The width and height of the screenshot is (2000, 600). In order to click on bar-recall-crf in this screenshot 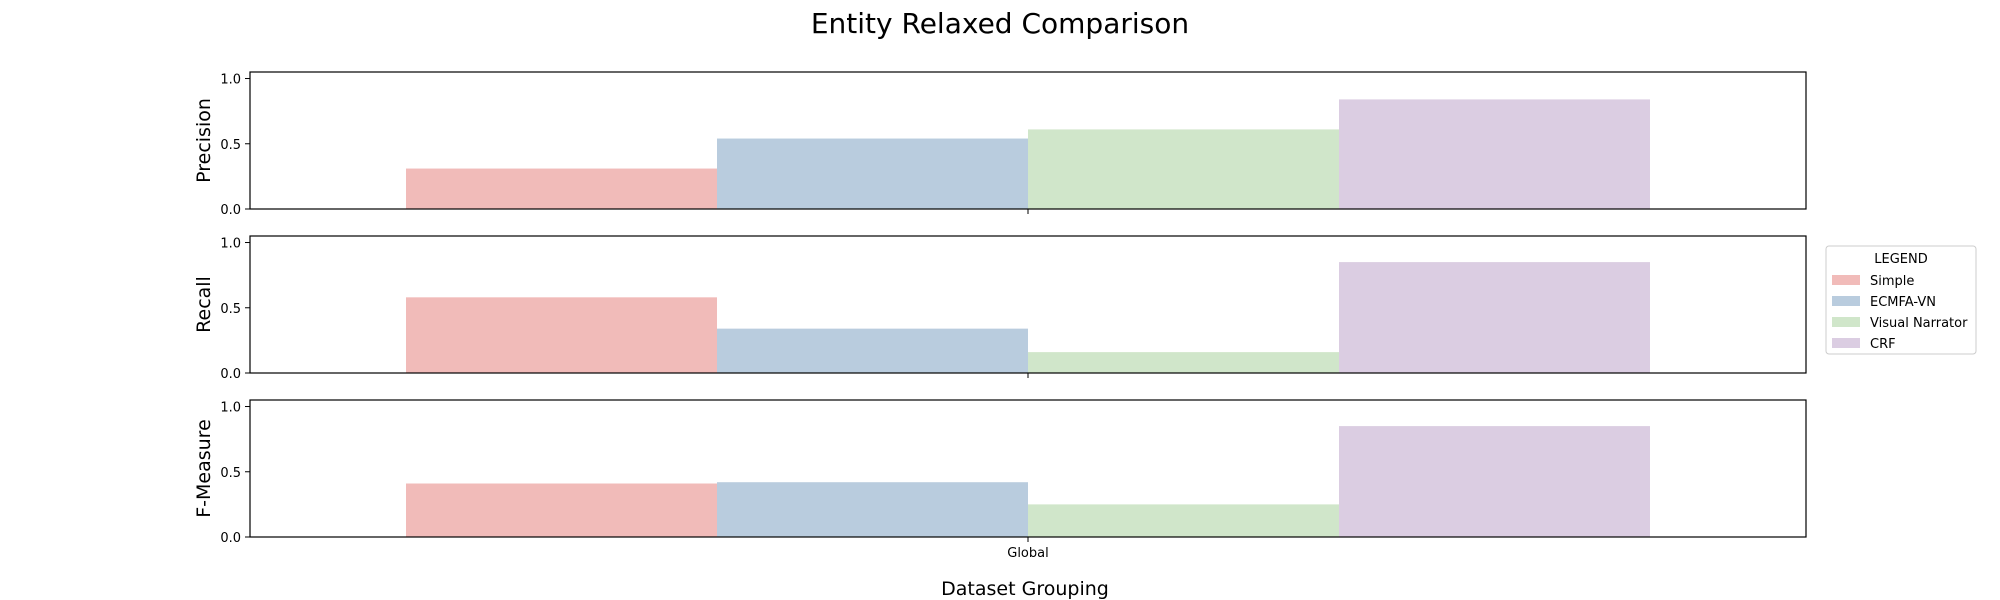, I will do `click(1494, 317)`.